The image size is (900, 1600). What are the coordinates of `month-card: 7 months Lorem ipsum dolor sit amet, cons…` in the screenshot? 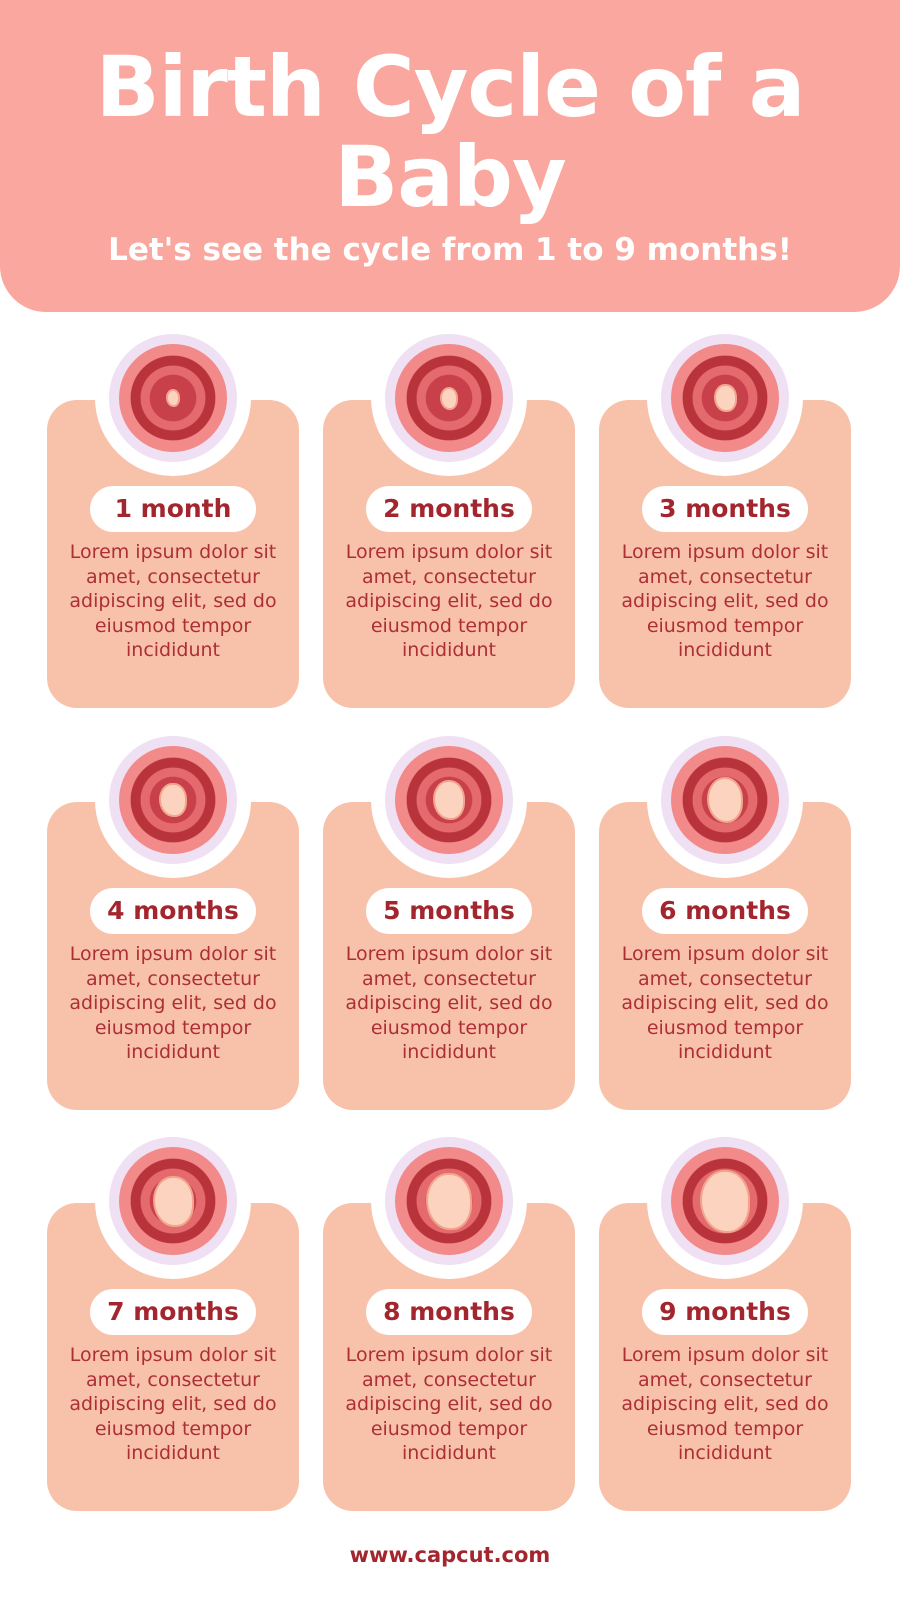 It's located at (173, 1317).